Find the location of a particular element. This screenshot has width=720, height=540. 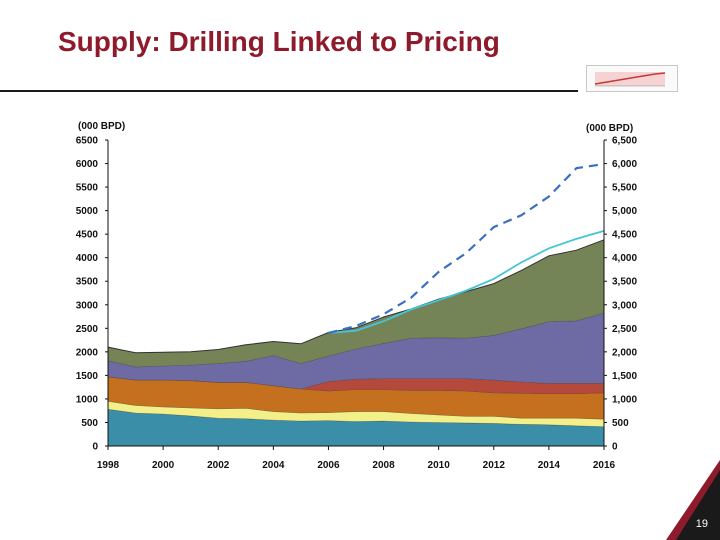

x-tick-label: 2000 is located at coordinates (163, 465).